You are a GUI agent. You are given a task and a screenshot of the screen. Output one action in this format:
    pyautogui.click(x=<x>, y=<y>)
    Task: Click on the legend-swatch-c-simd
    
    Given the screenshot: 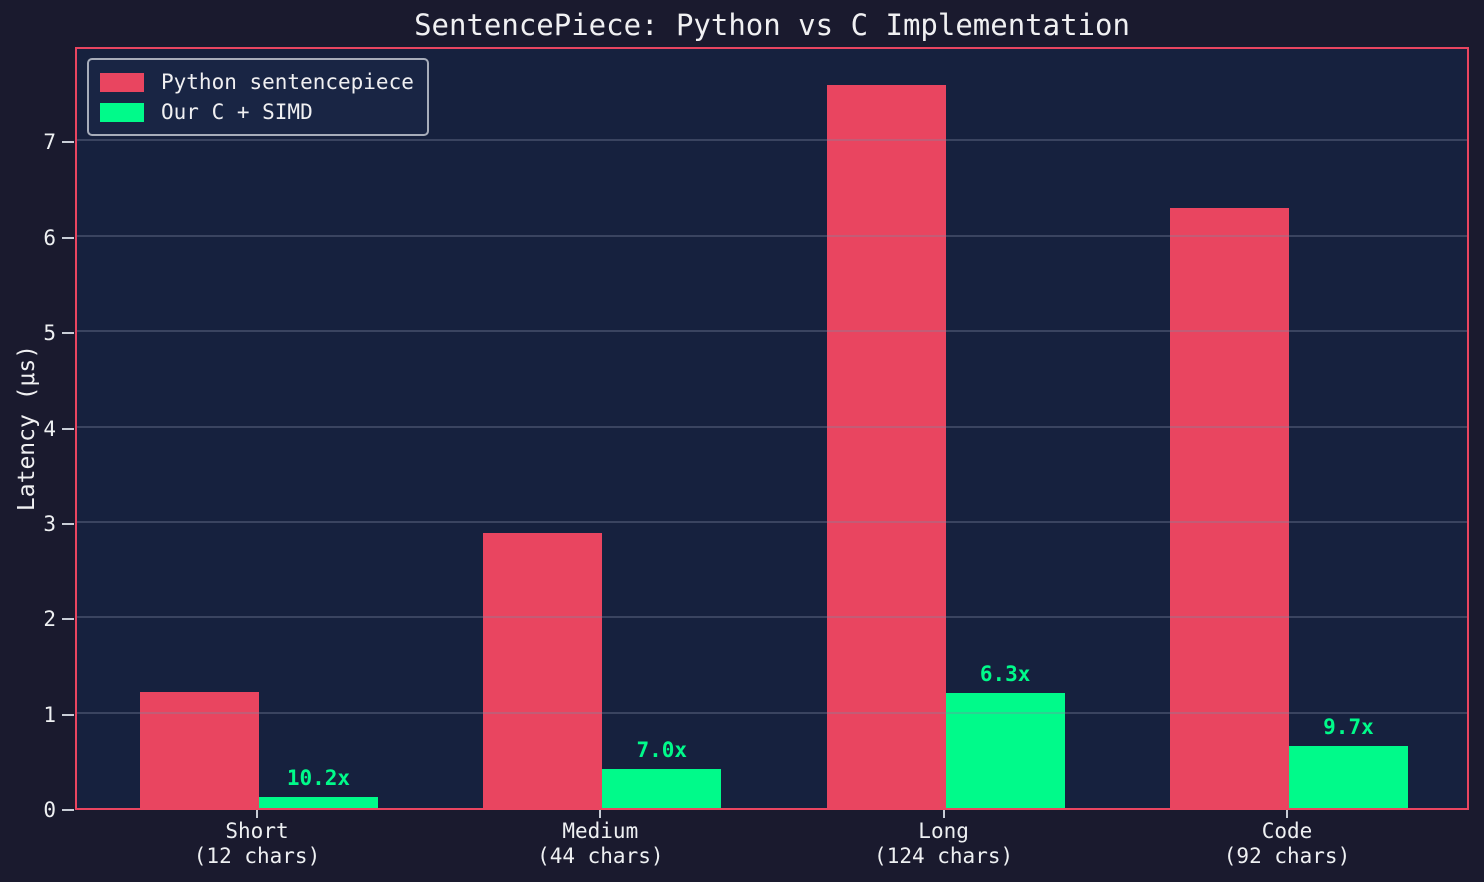 What is the action you would take?
    pyautogui.click(x=122, y=112)
    